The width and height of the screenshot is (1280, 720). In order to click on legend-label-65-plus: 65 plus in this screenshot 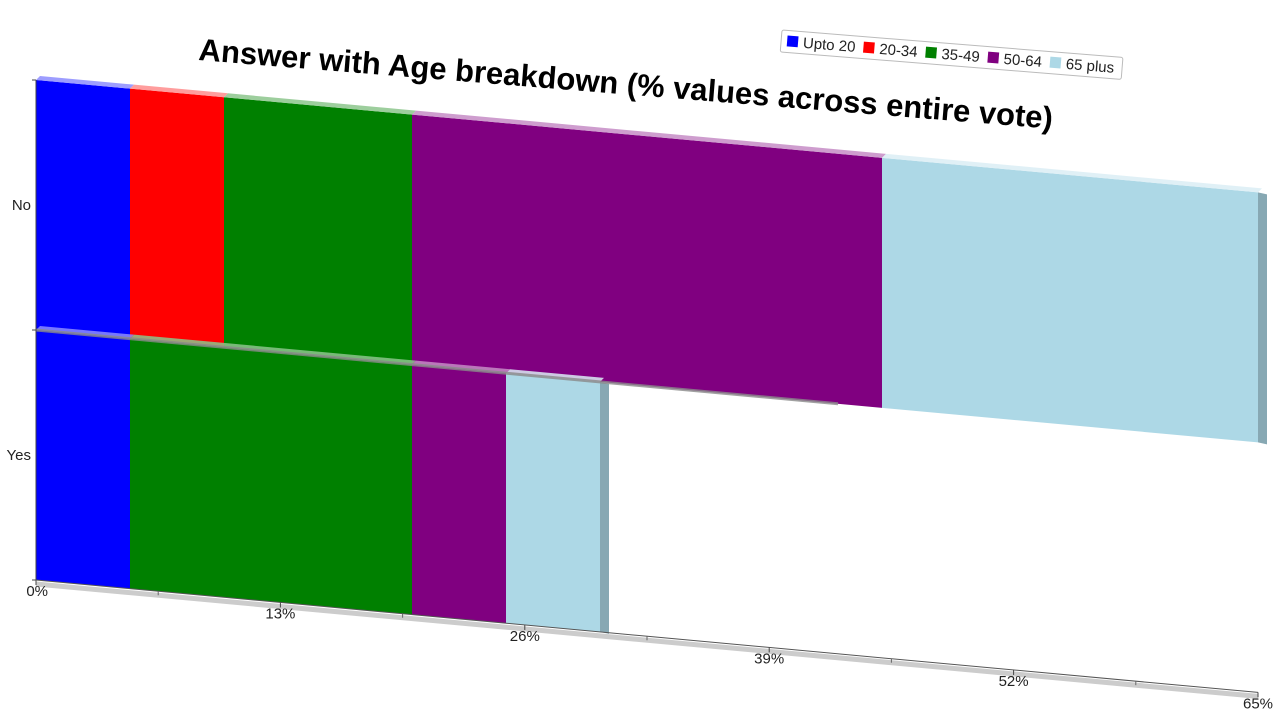, I will do `click(1090, 66)`.